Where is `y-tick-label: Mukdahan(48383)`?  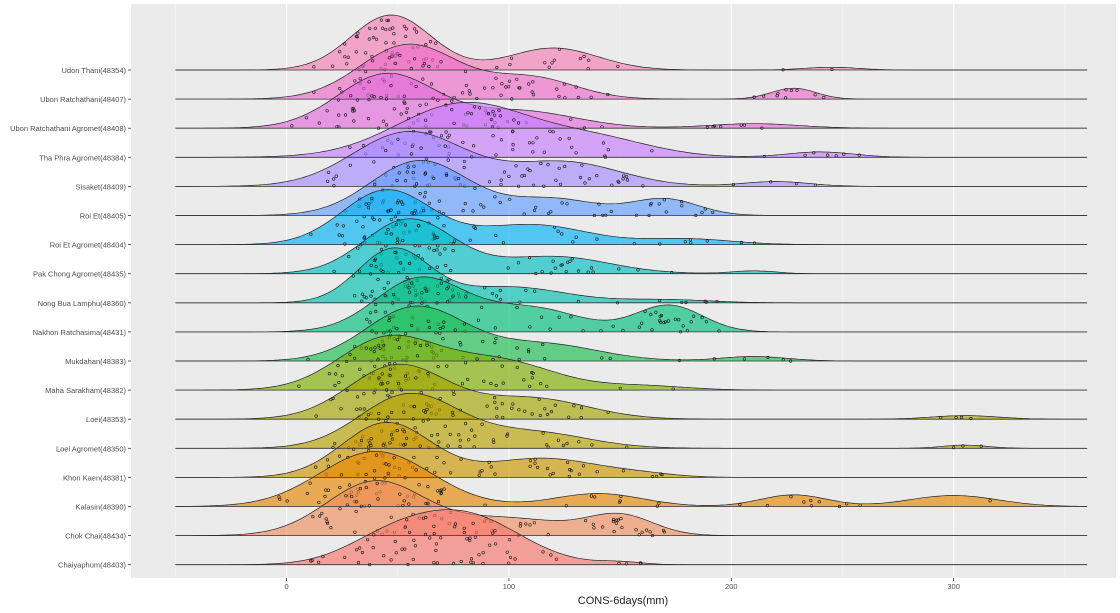
y-tick-label: Mukdahan(48383) is located at coordinates (95, 361).